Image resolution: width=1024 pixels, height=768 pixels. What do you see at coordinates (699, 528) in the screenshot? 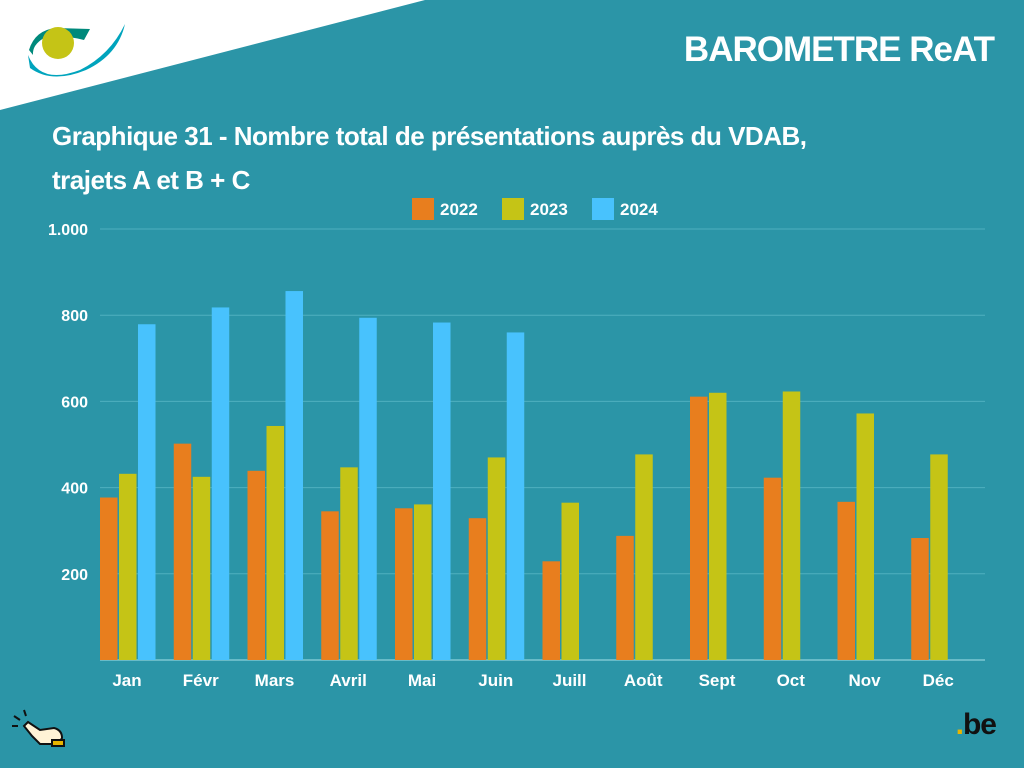
I see `bar-2022-Sept` at bounding box center [699, 528].